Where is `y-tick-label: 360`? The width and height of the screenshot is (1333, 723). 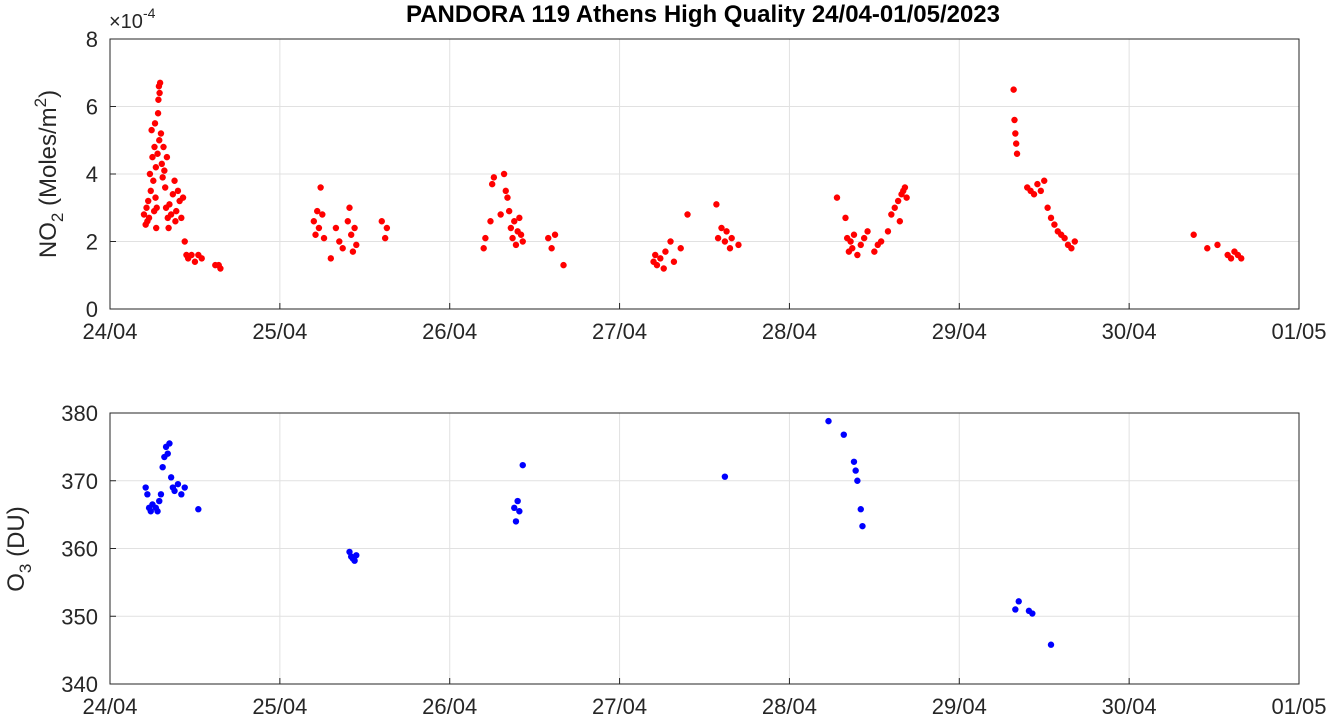
y-tick-label: 360 is located at coordinates (79, 549).